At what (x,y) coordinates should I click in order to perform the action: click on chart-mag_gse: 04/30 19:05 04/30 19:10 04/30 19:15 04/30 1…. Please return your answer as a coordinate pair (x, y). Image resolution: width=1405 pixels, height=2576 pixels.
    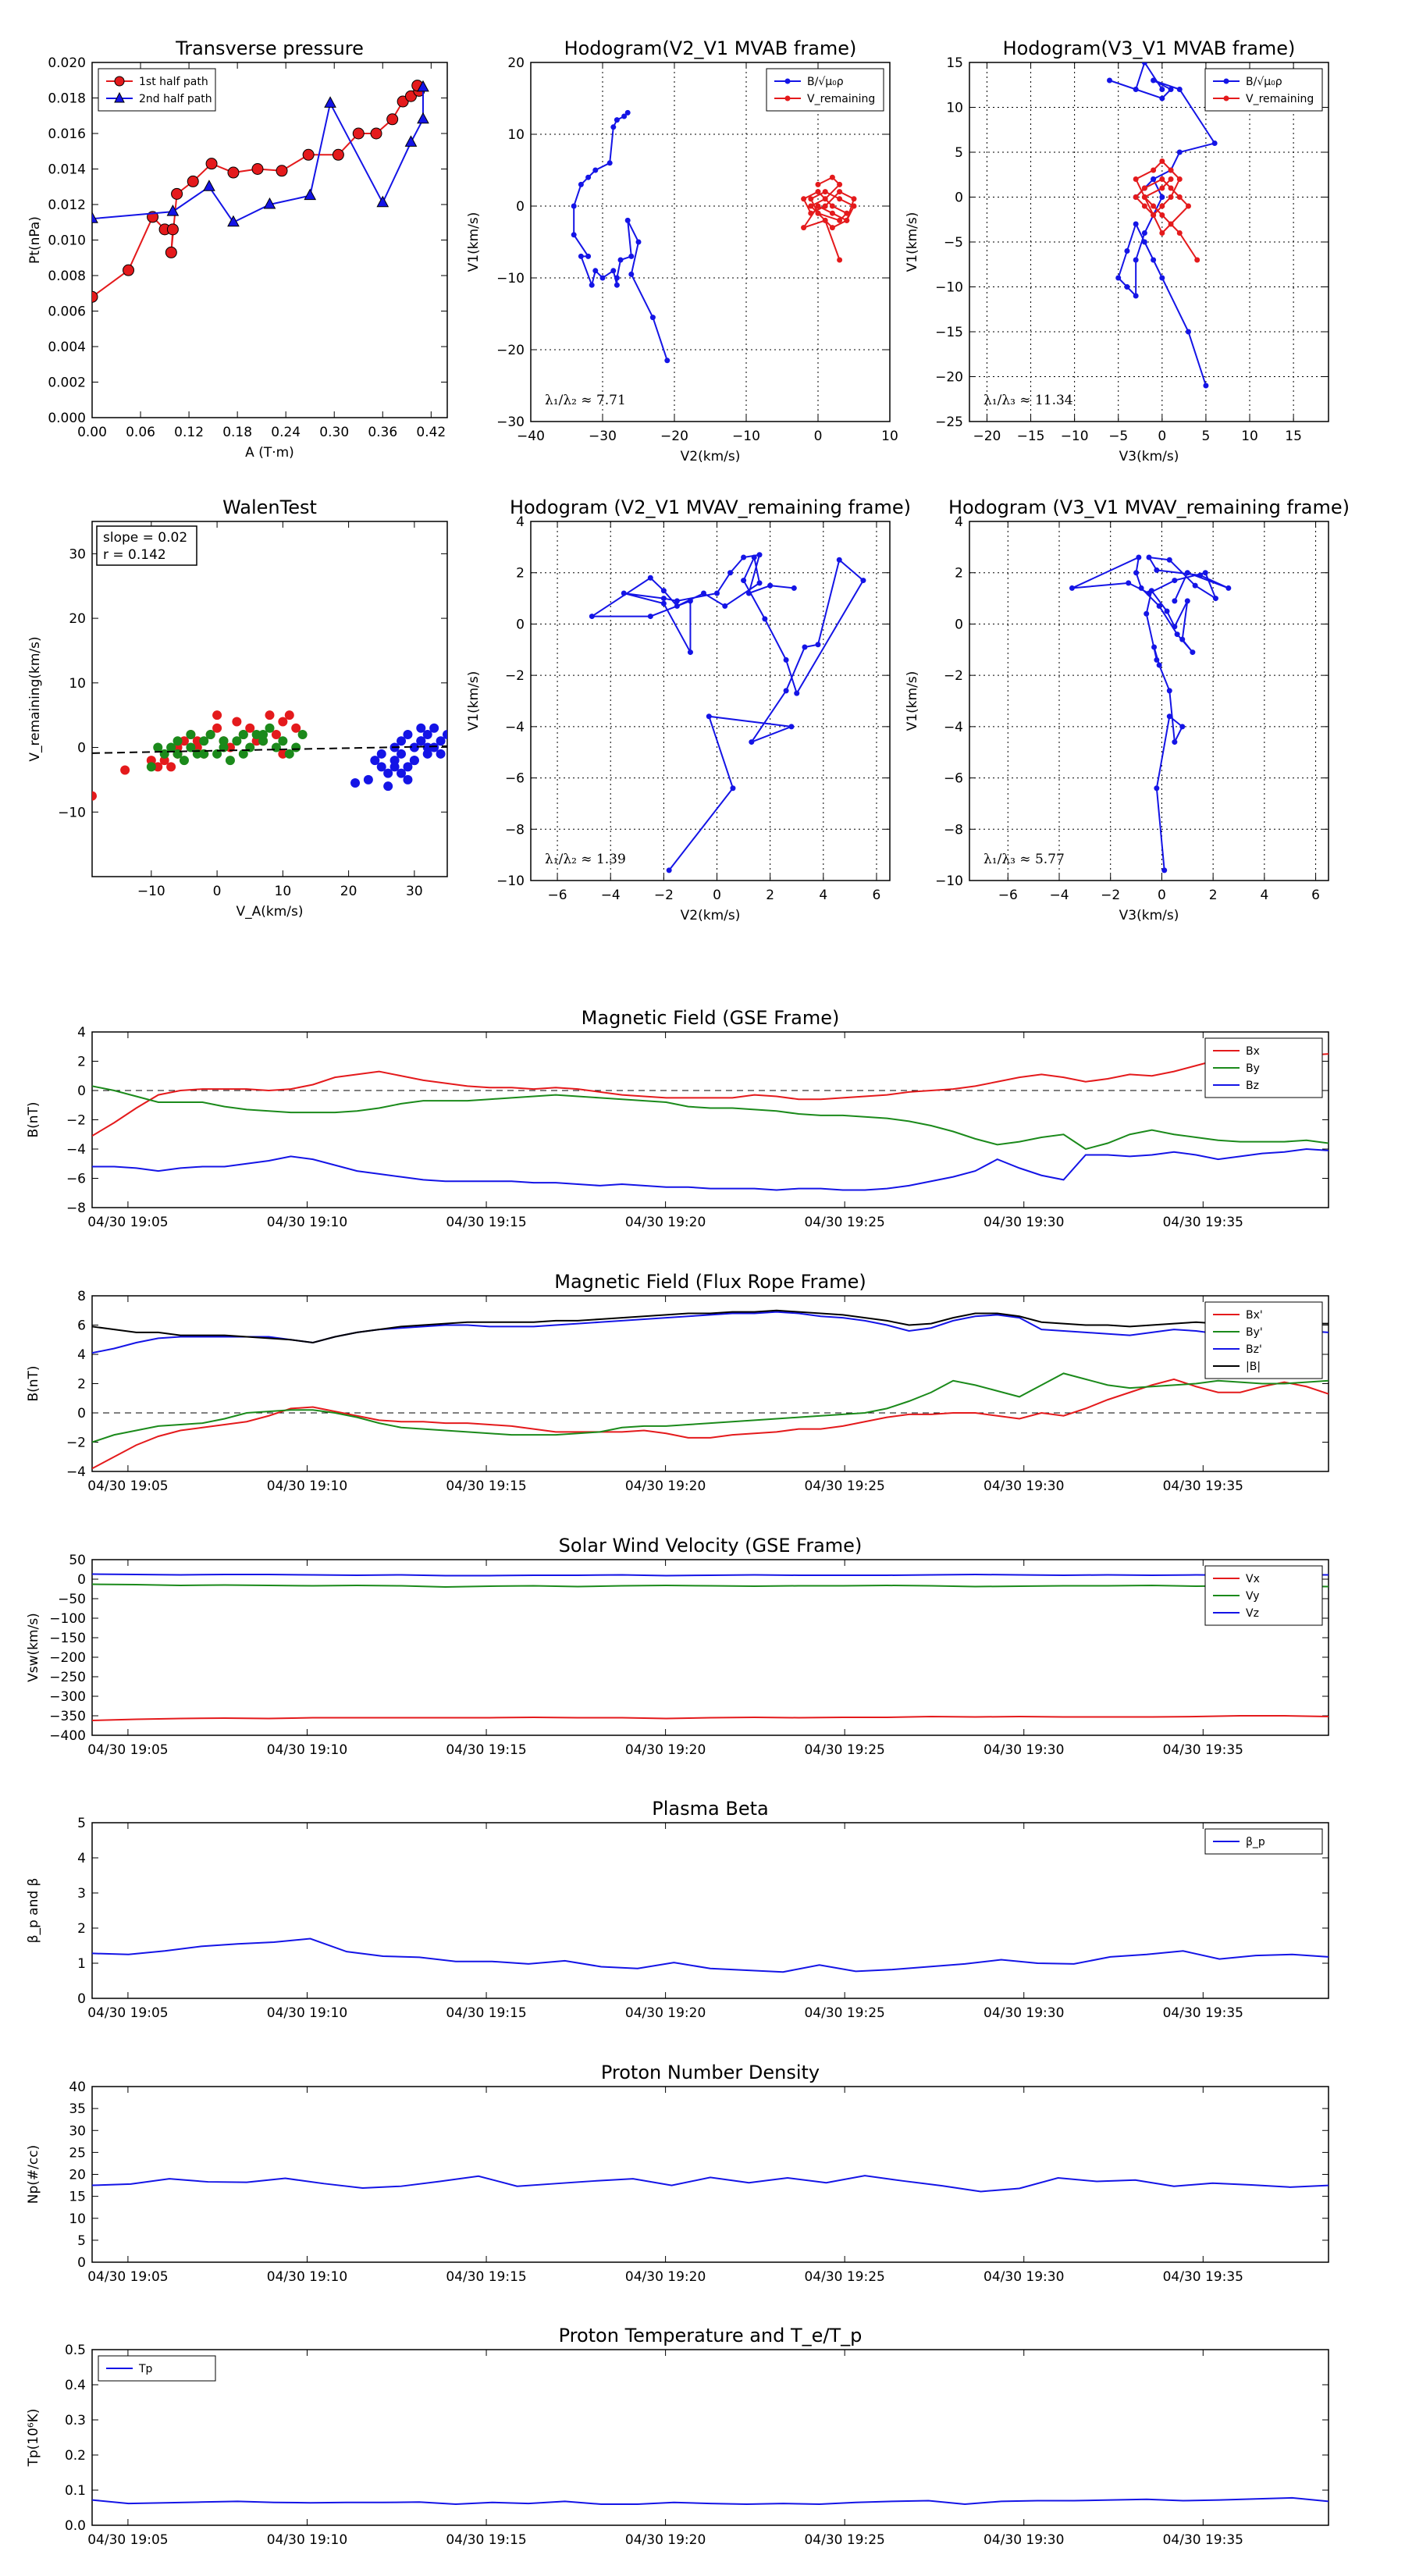
    Looking at the image, I should click on (678, 1118).